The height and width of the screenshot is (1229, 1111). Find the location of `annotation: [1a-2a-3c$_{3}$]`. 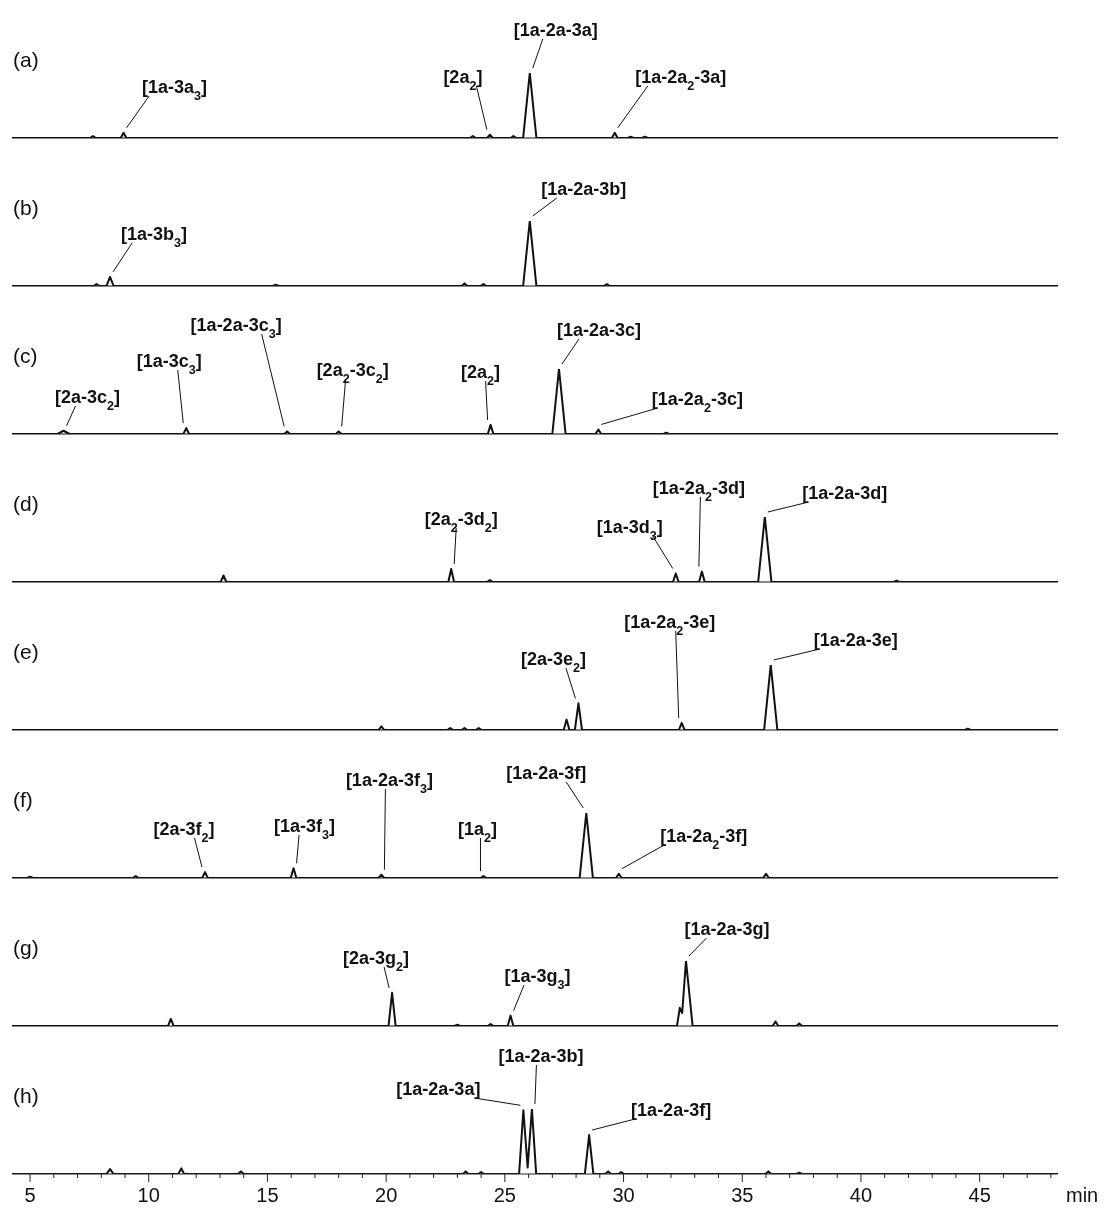

annotation: [1a-2a-3c$_{3}$] is located at coordinates (236, 328).